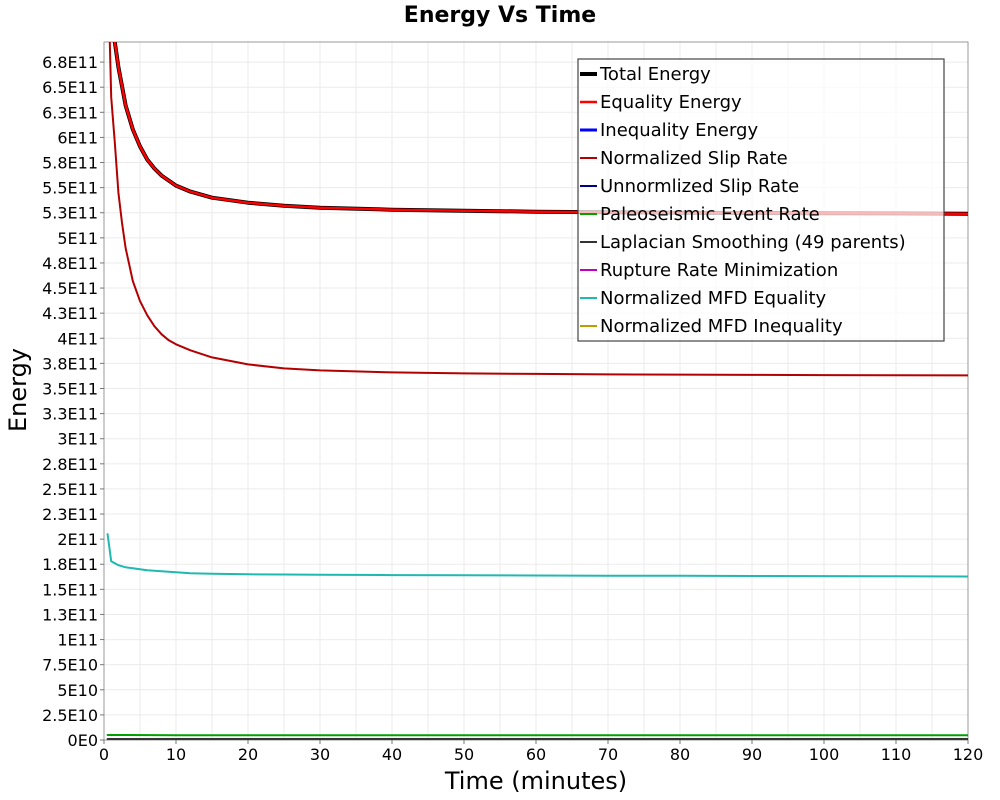 This screenshot has height=800, width=1000. What do you see at coordinates (713, 298) in the screenshot?
I see `legend-label: Normalized MFD Equality` at bounding box center [713, 298].